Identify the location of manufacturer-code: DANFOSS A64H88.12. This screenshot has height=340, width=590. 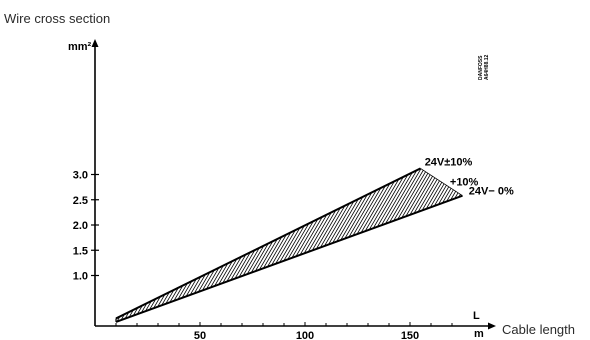
(484, 67).